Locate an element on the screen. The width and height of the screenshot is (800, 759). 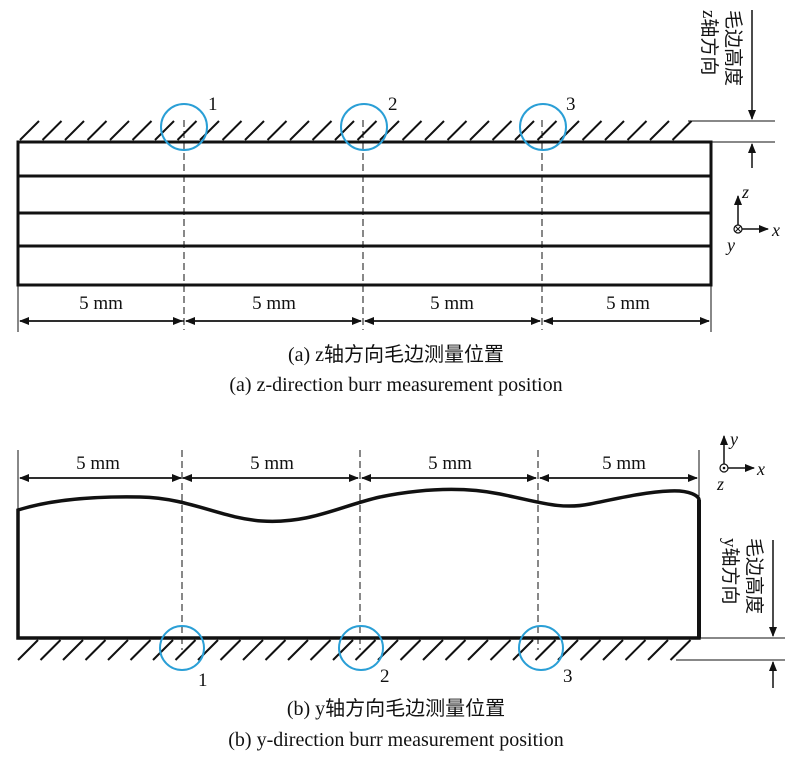
burr-label-b-line1: y轴方向 is located at coordinates (730, 571).